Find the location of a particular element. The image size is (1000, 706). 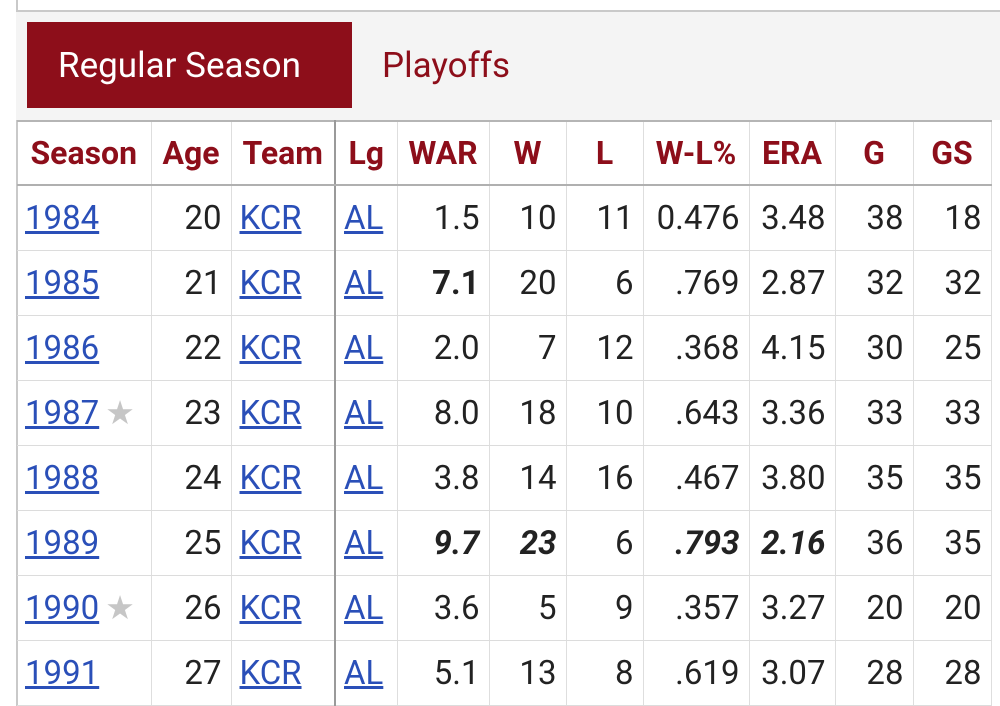

age-cell: 22 is located at coordinates (191, 348).